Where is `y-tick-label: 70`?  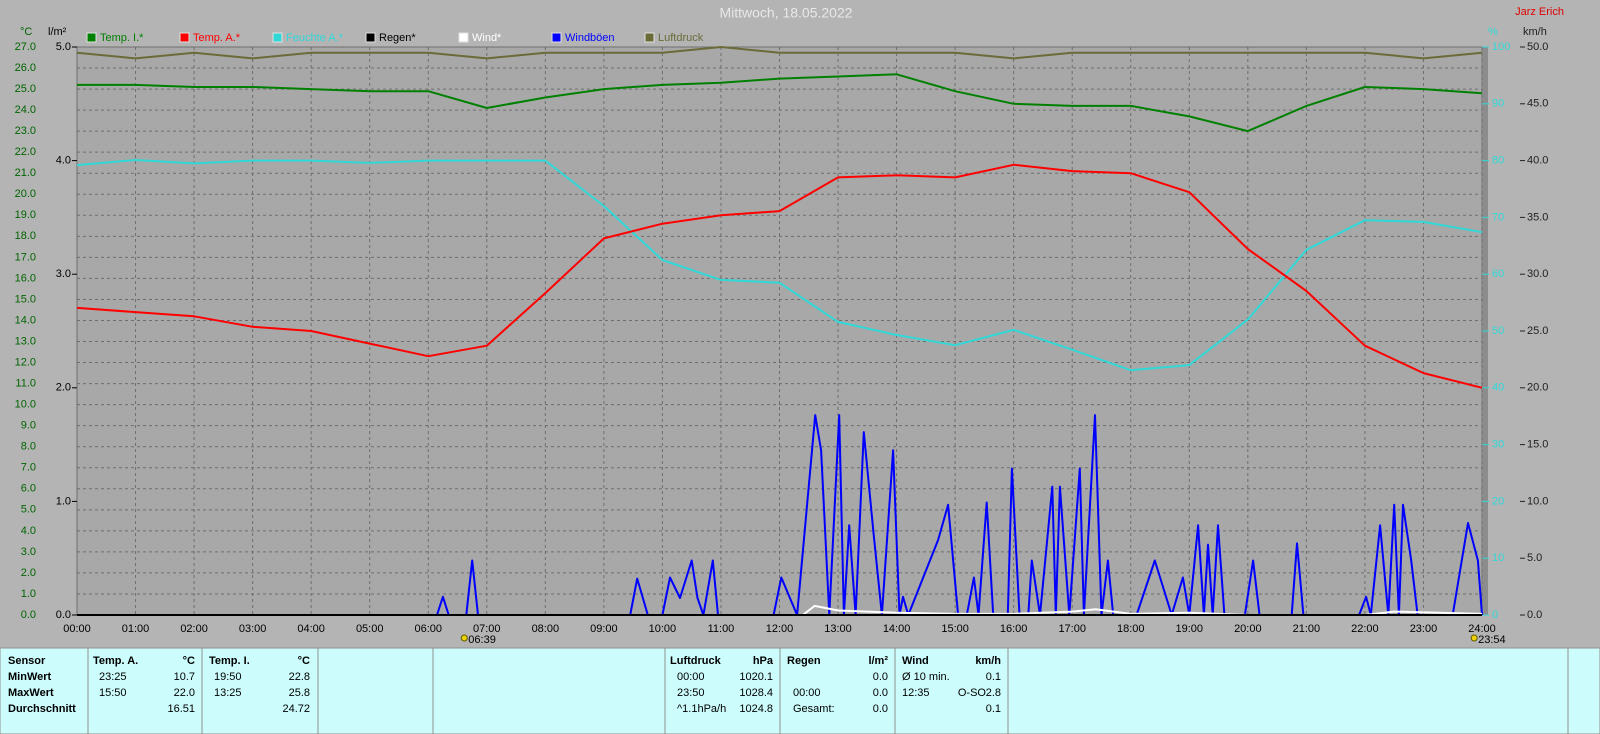 y-tick-label: 70 is located at coordinates (1498, 217).